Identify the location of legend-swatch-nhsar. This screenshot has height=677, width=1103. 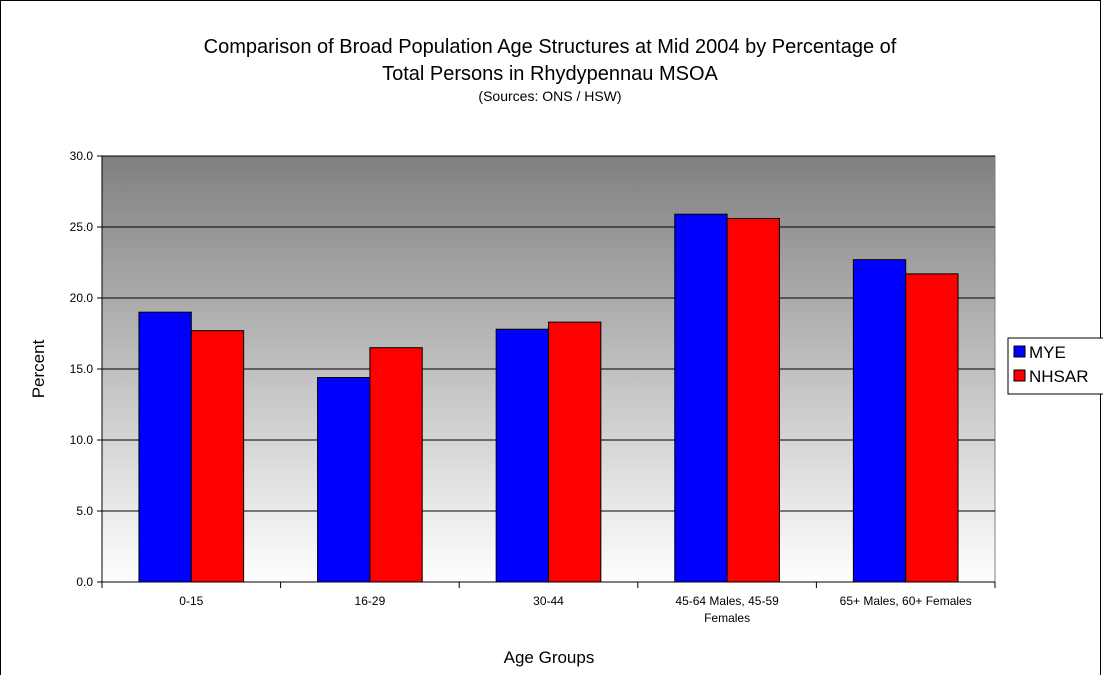
(1019, 375).